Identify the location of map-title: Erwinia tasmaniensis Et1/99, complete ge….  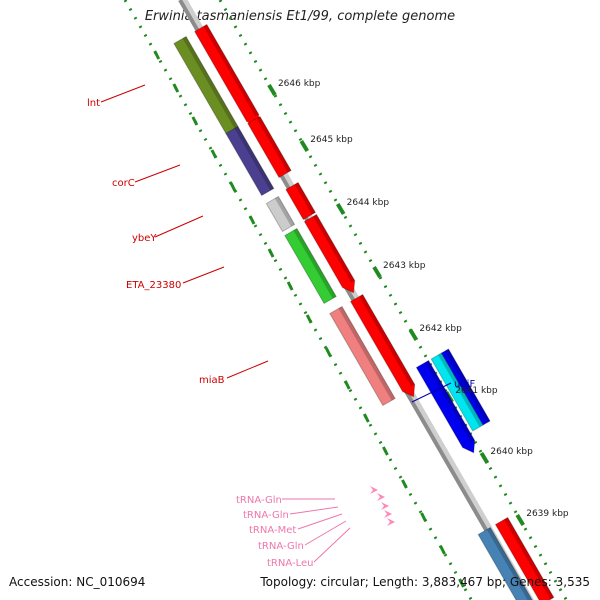
(300, 16).